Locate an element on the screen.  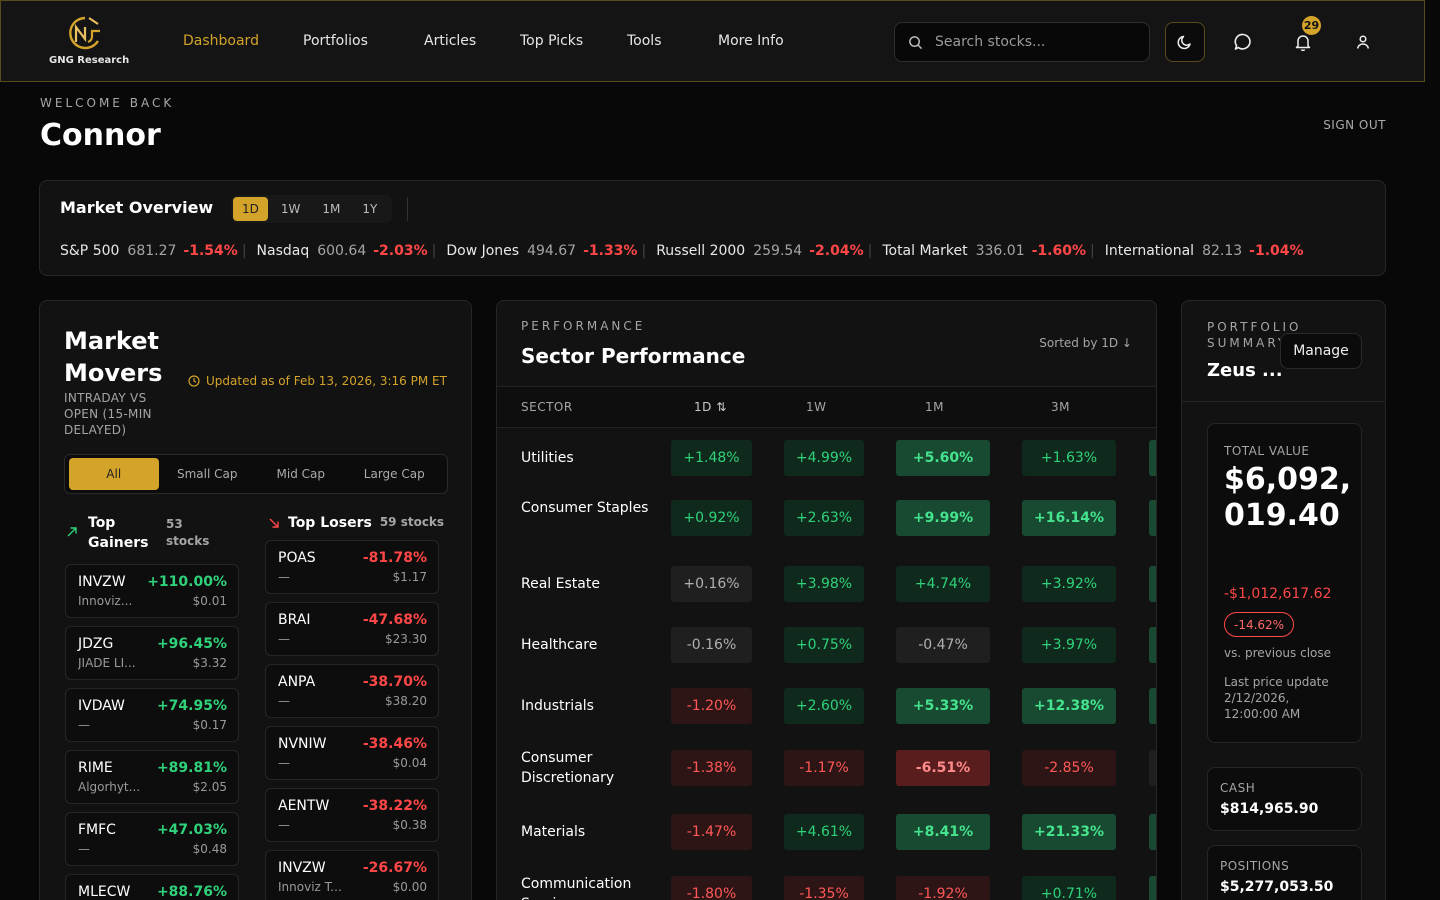
ticker-dow-jones: Dow Jones 494.67 -1.33% | is located at coordinates (551, 251).